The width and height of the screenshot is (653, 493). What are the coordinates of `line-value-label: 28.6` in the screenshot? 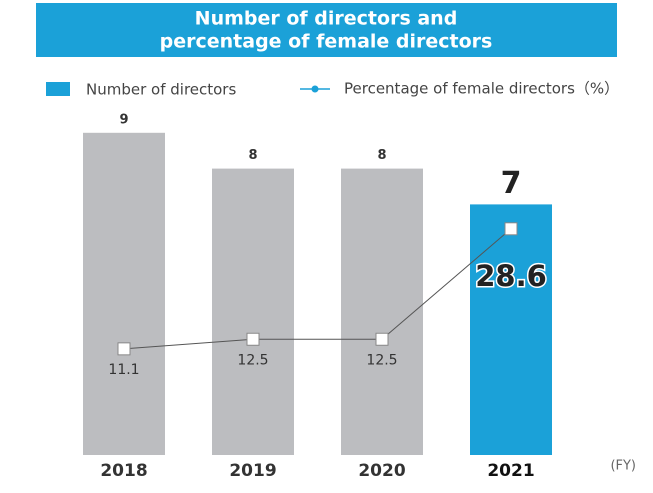 It's located at (511, 276).